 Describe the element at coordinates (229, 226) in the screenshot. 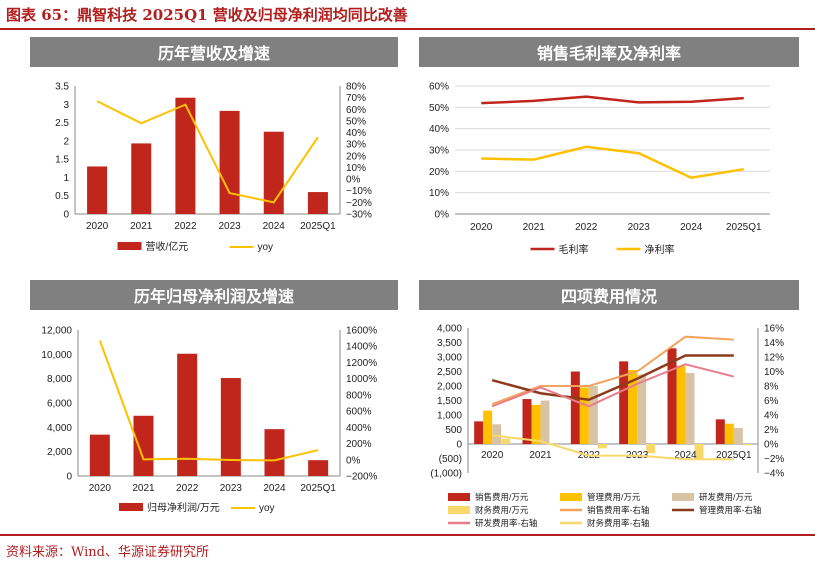

I see `chart1-xtick: 2023` at that location.